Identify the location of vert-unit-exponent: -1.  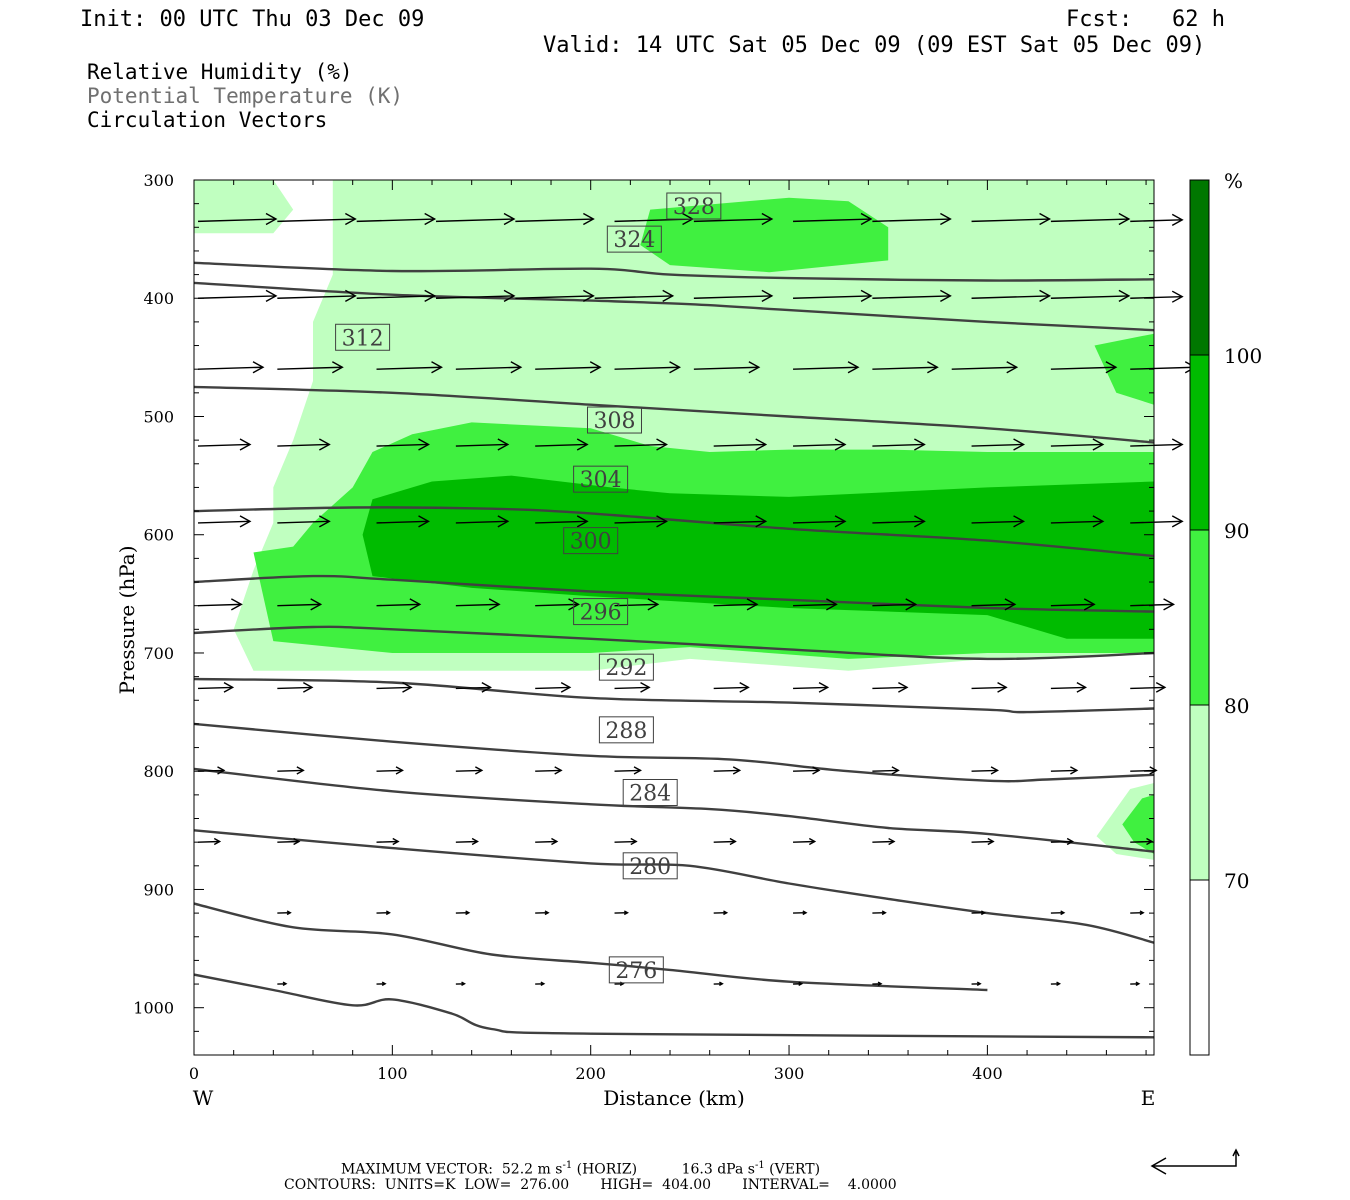
(759, 1165).